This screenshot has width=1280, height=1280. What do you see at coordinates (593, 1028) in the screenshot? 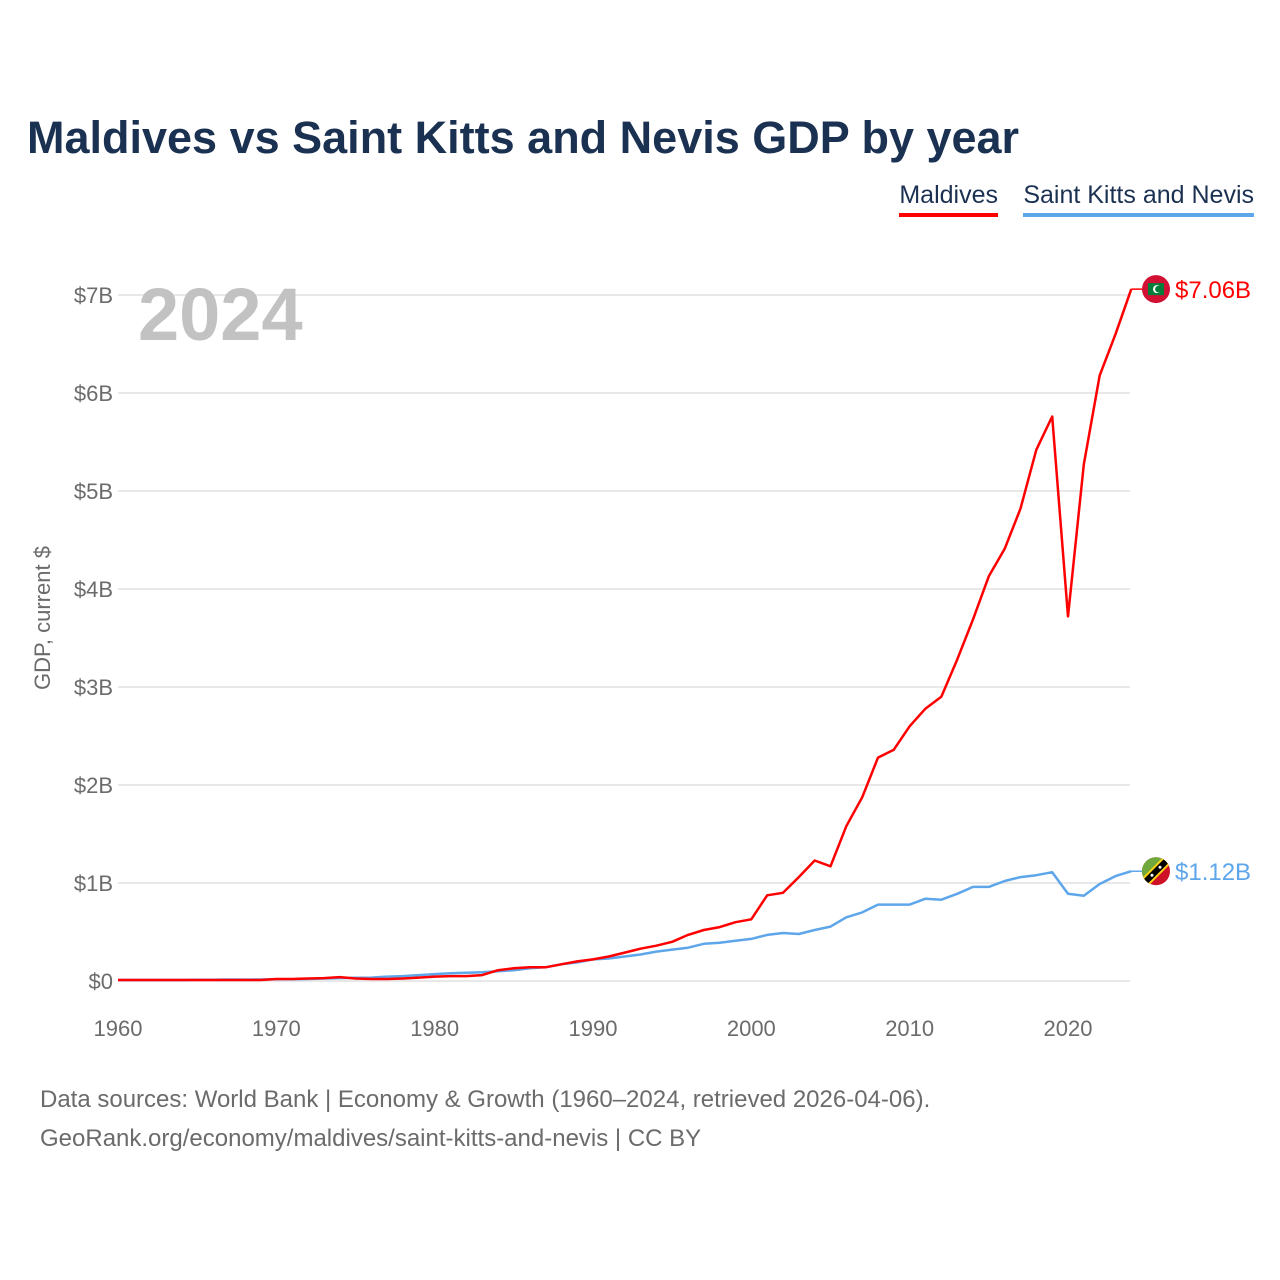
I see `x-tick-label: 1990` at bounding box center [593, 1028].